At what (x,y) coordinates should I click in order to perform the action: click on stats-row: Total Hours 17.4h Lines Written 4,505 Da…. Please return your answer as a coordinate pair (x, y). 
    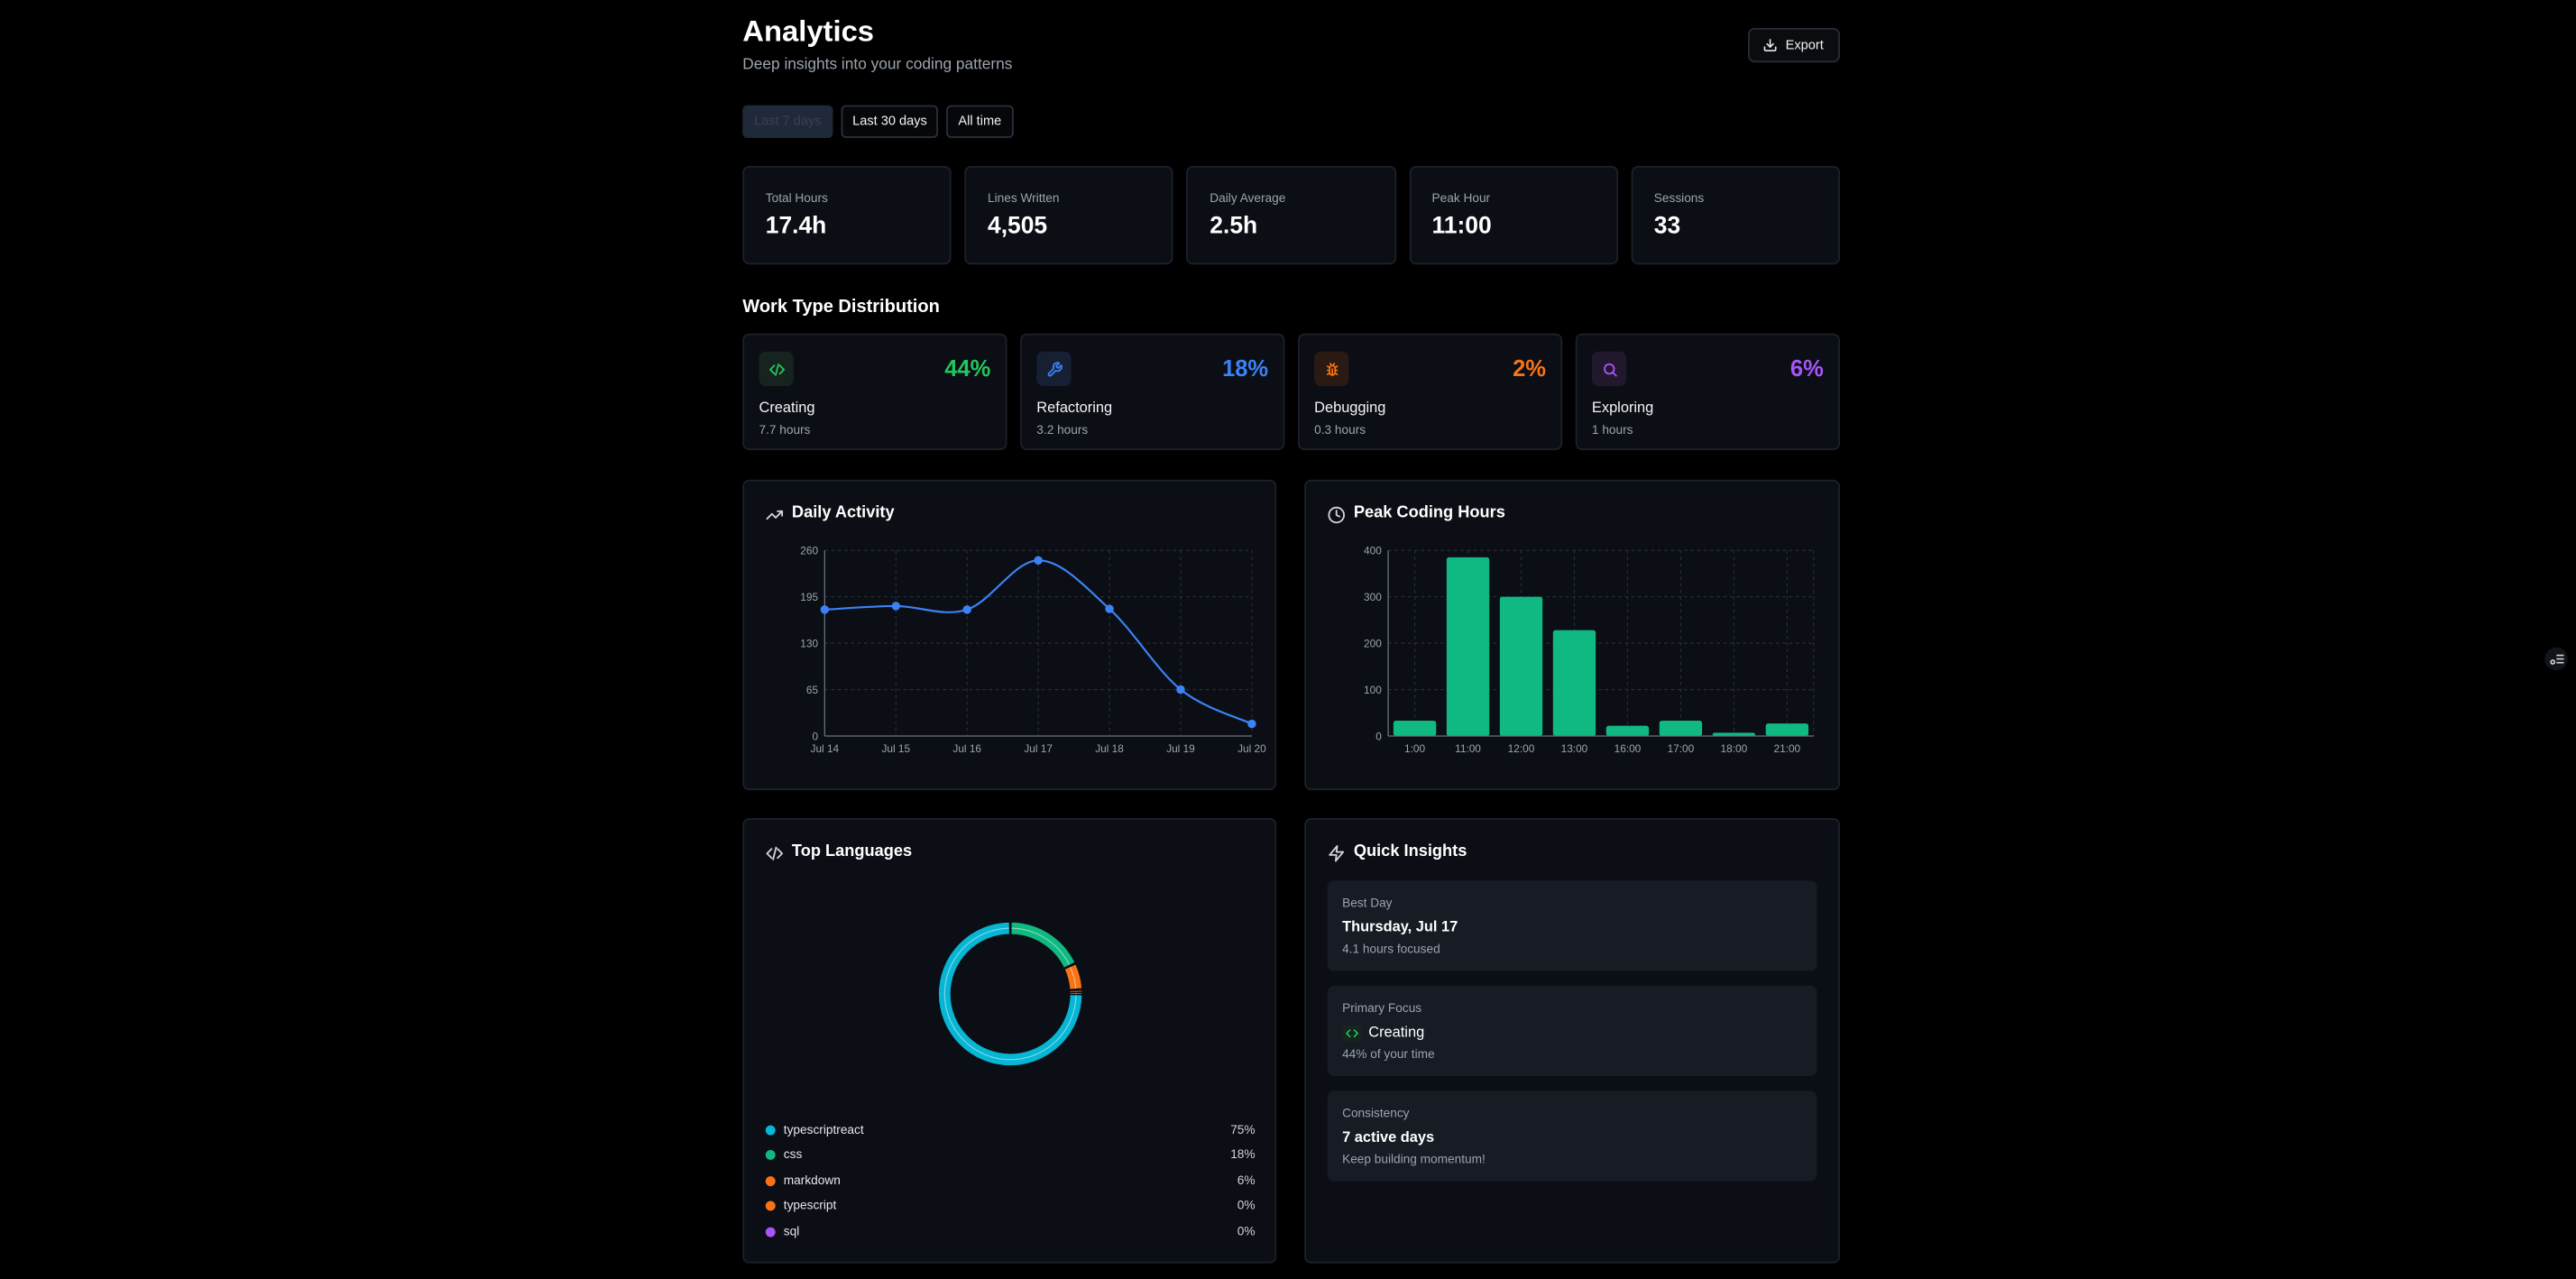
    Looking at the image, I should click on (1291, 215).